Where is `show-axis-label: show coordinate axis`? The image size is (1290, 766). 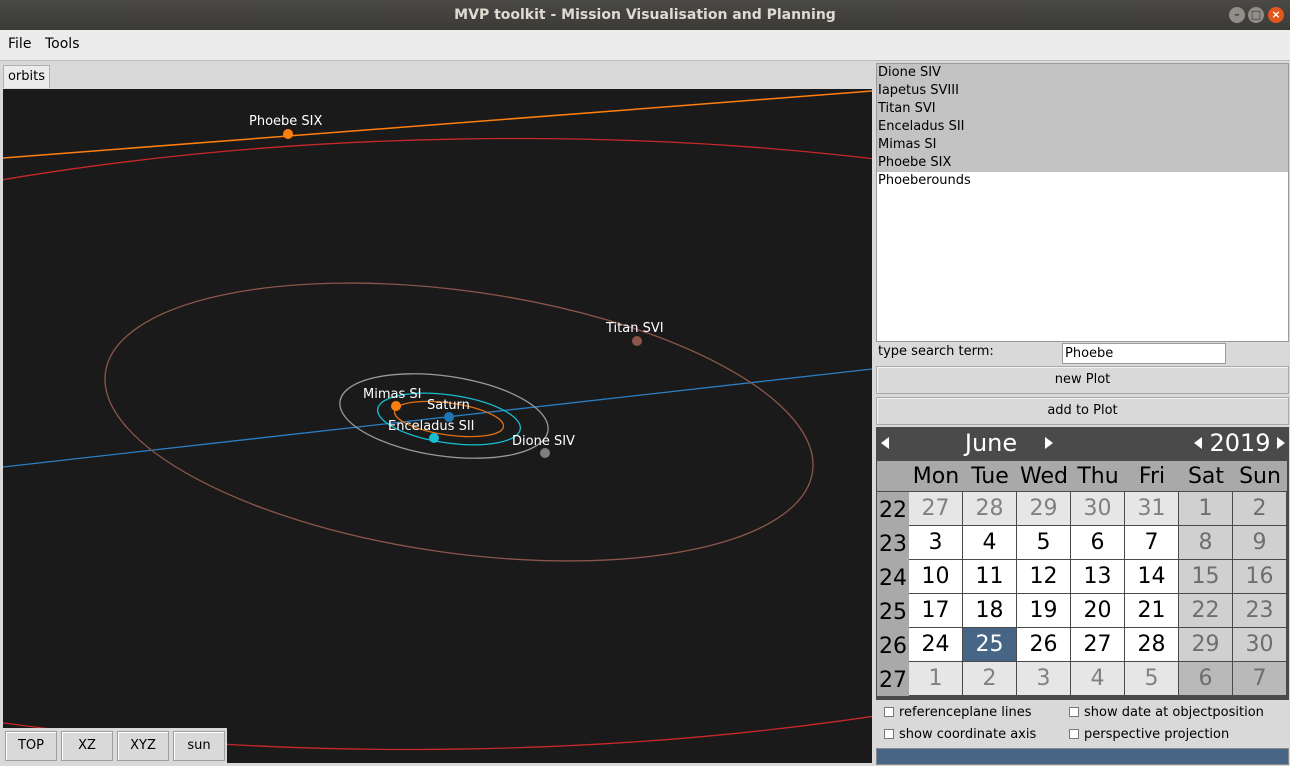 show-axis-label: show coordinate axis is located at coordinates (968, 734).